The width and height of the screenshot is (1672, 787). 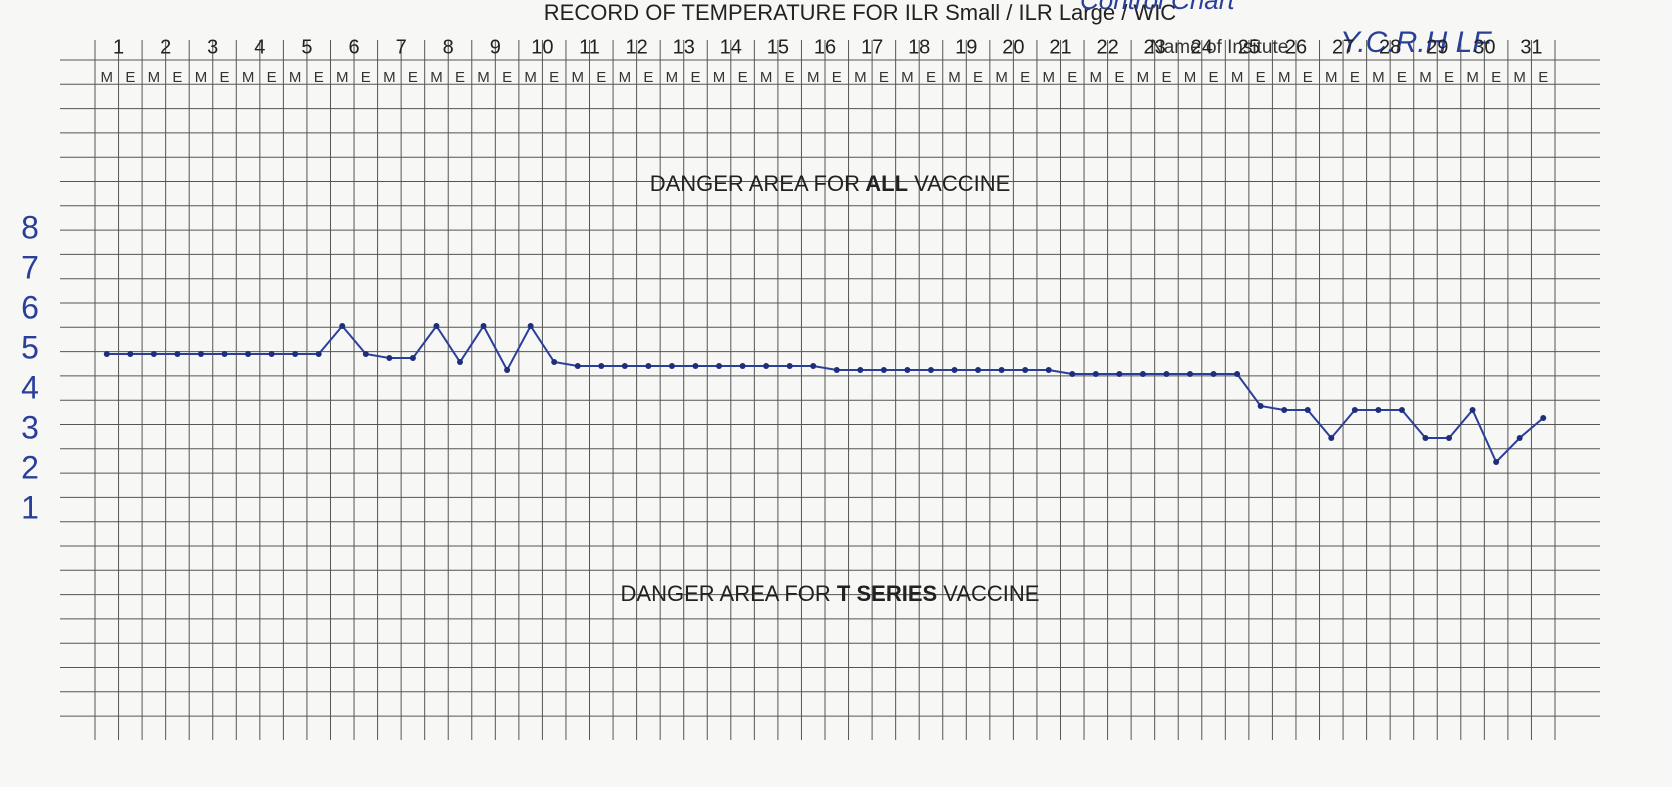 I want to click on day-label: 1, so click(x=118, y=47).